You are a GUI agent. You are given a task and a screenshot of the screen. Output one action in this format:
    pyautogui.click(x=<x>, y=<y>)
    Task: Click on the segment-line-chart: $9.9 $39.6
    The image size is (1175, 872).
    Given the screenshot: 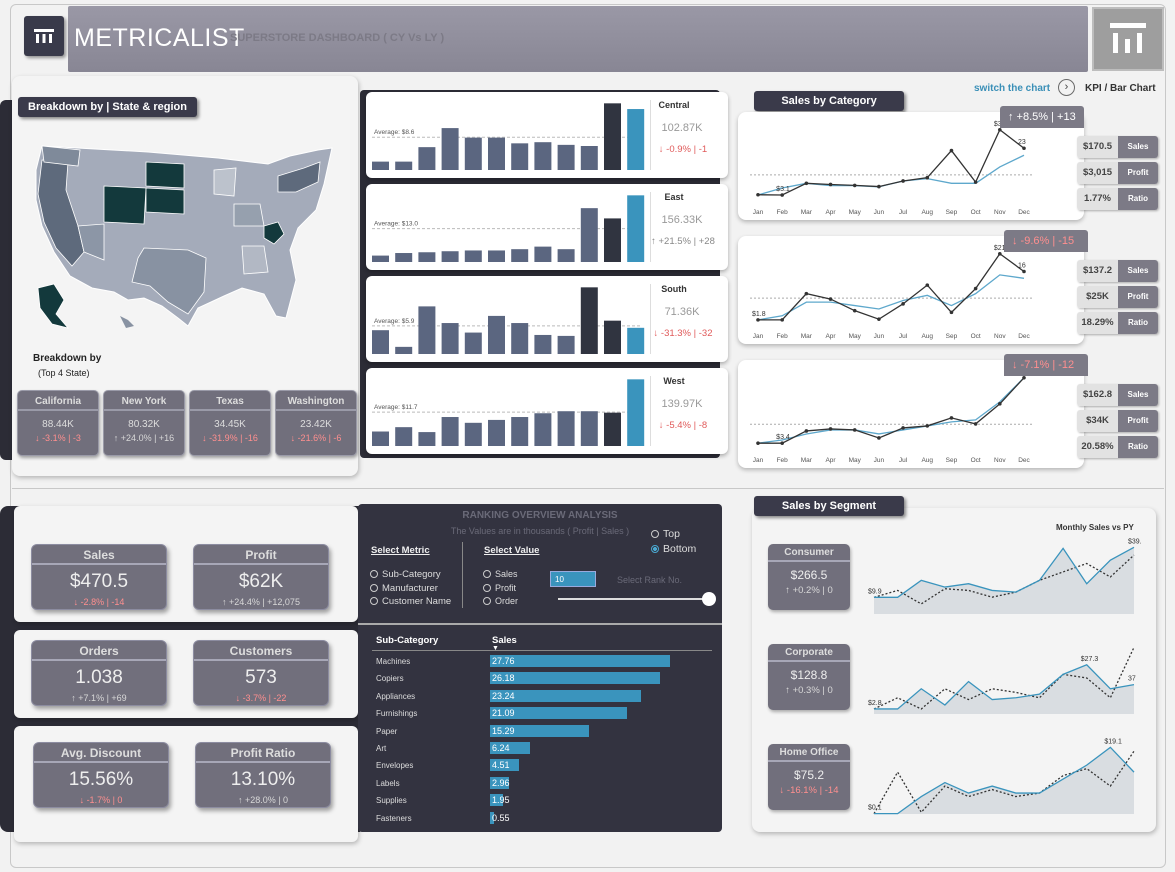 What is the action you would take?
    pyautogui.click(x=1004, y=579)
    